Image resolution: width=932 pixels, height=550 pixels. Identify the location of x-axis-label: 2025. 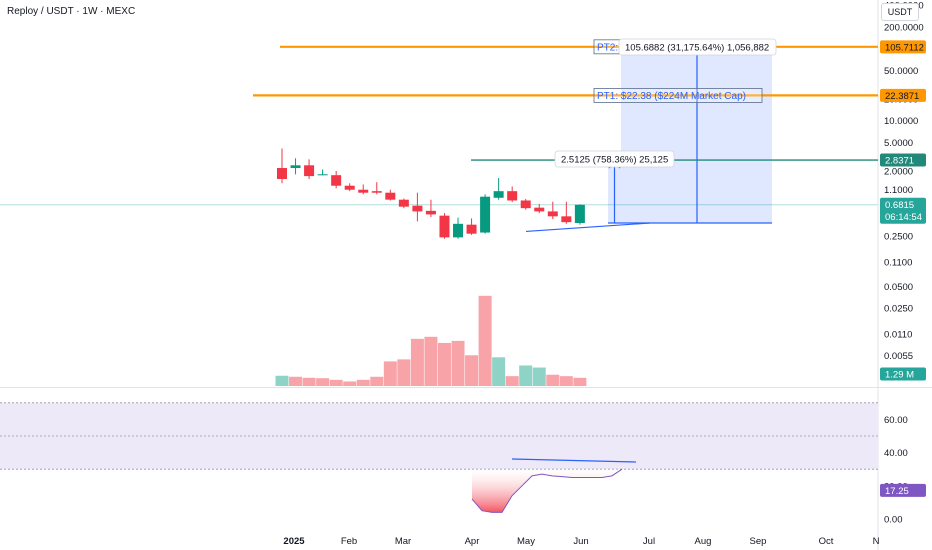
(294, 541).